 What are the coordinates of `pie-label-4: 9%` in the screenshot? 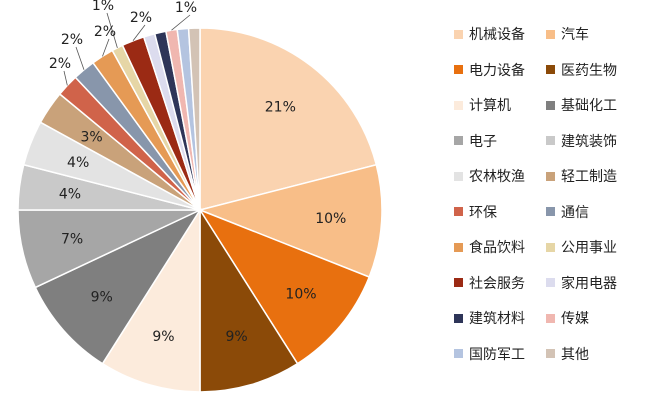 It's located at (236, 337).